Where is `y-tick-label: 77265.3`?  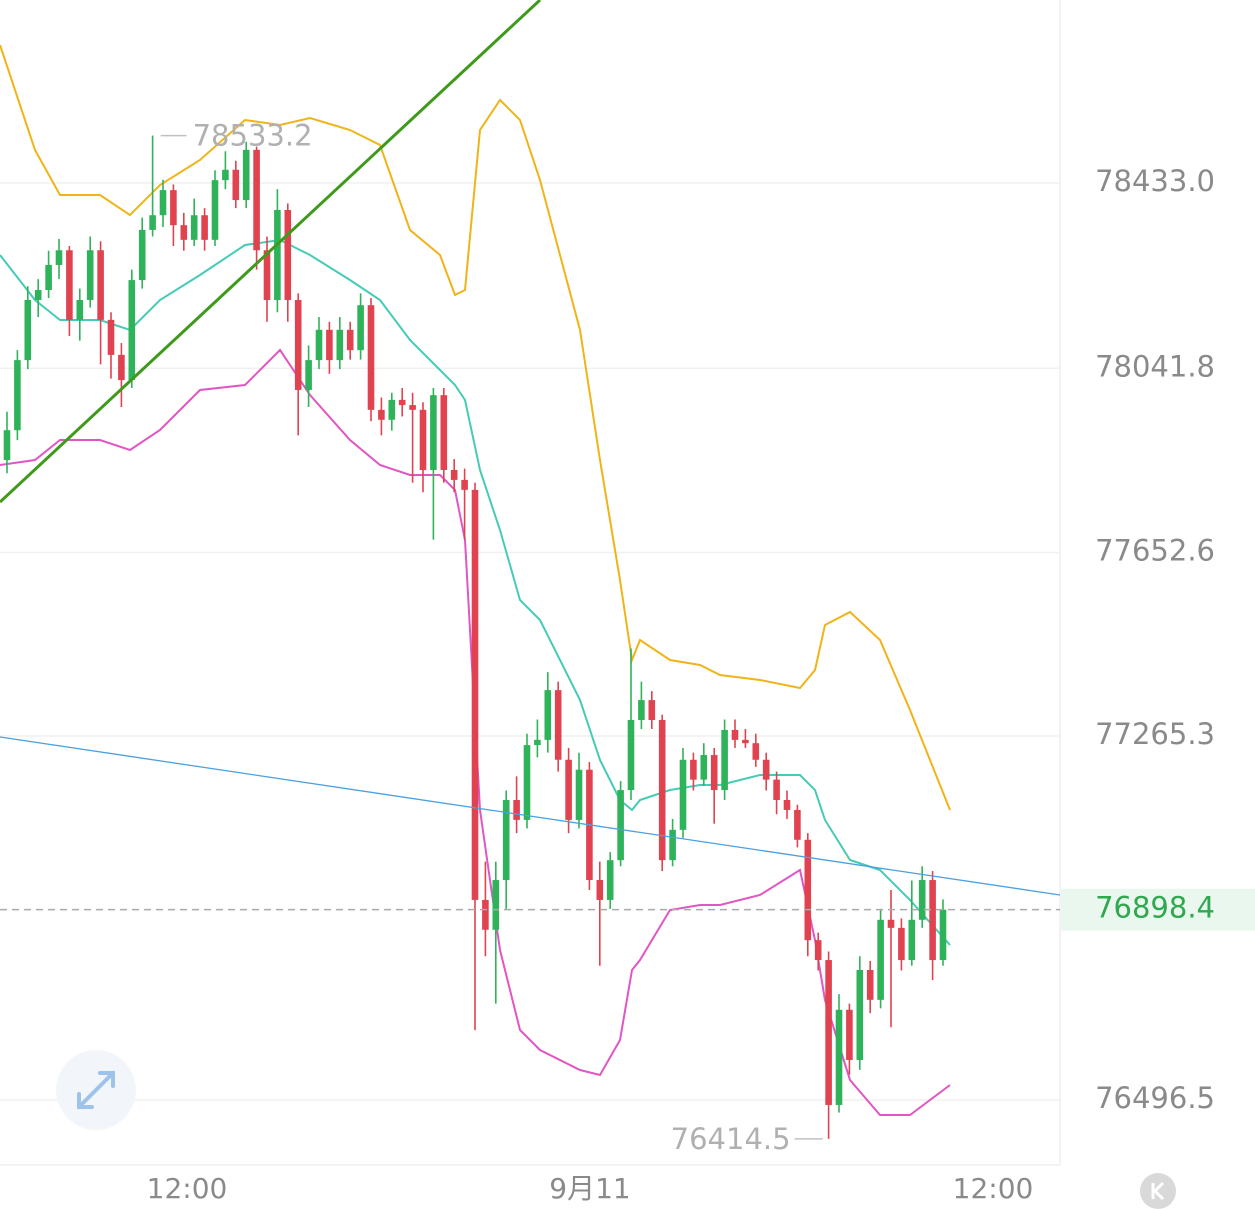 y-tick-label: 77265.3 is located at coordinates (1155, 734).